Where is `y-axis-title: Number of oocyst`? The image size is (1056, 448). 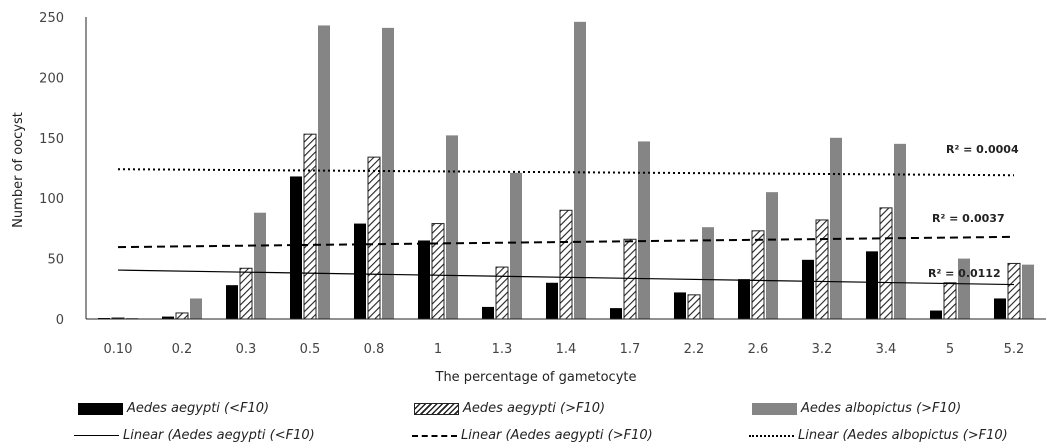
y-axis-title: Number of oocyst is located at coordinates (18, 170).